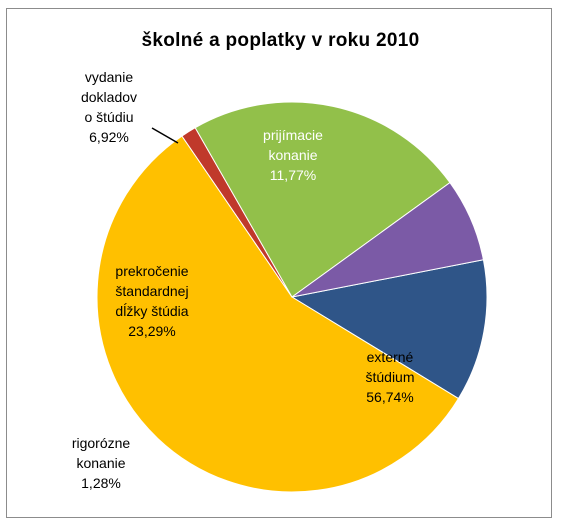 This screenshot has width=561, height=529. What do you see at coordinates (293, 135) in the screenshot?
I see `data-label-name: prijímacie` at bounding box center [293, 135].